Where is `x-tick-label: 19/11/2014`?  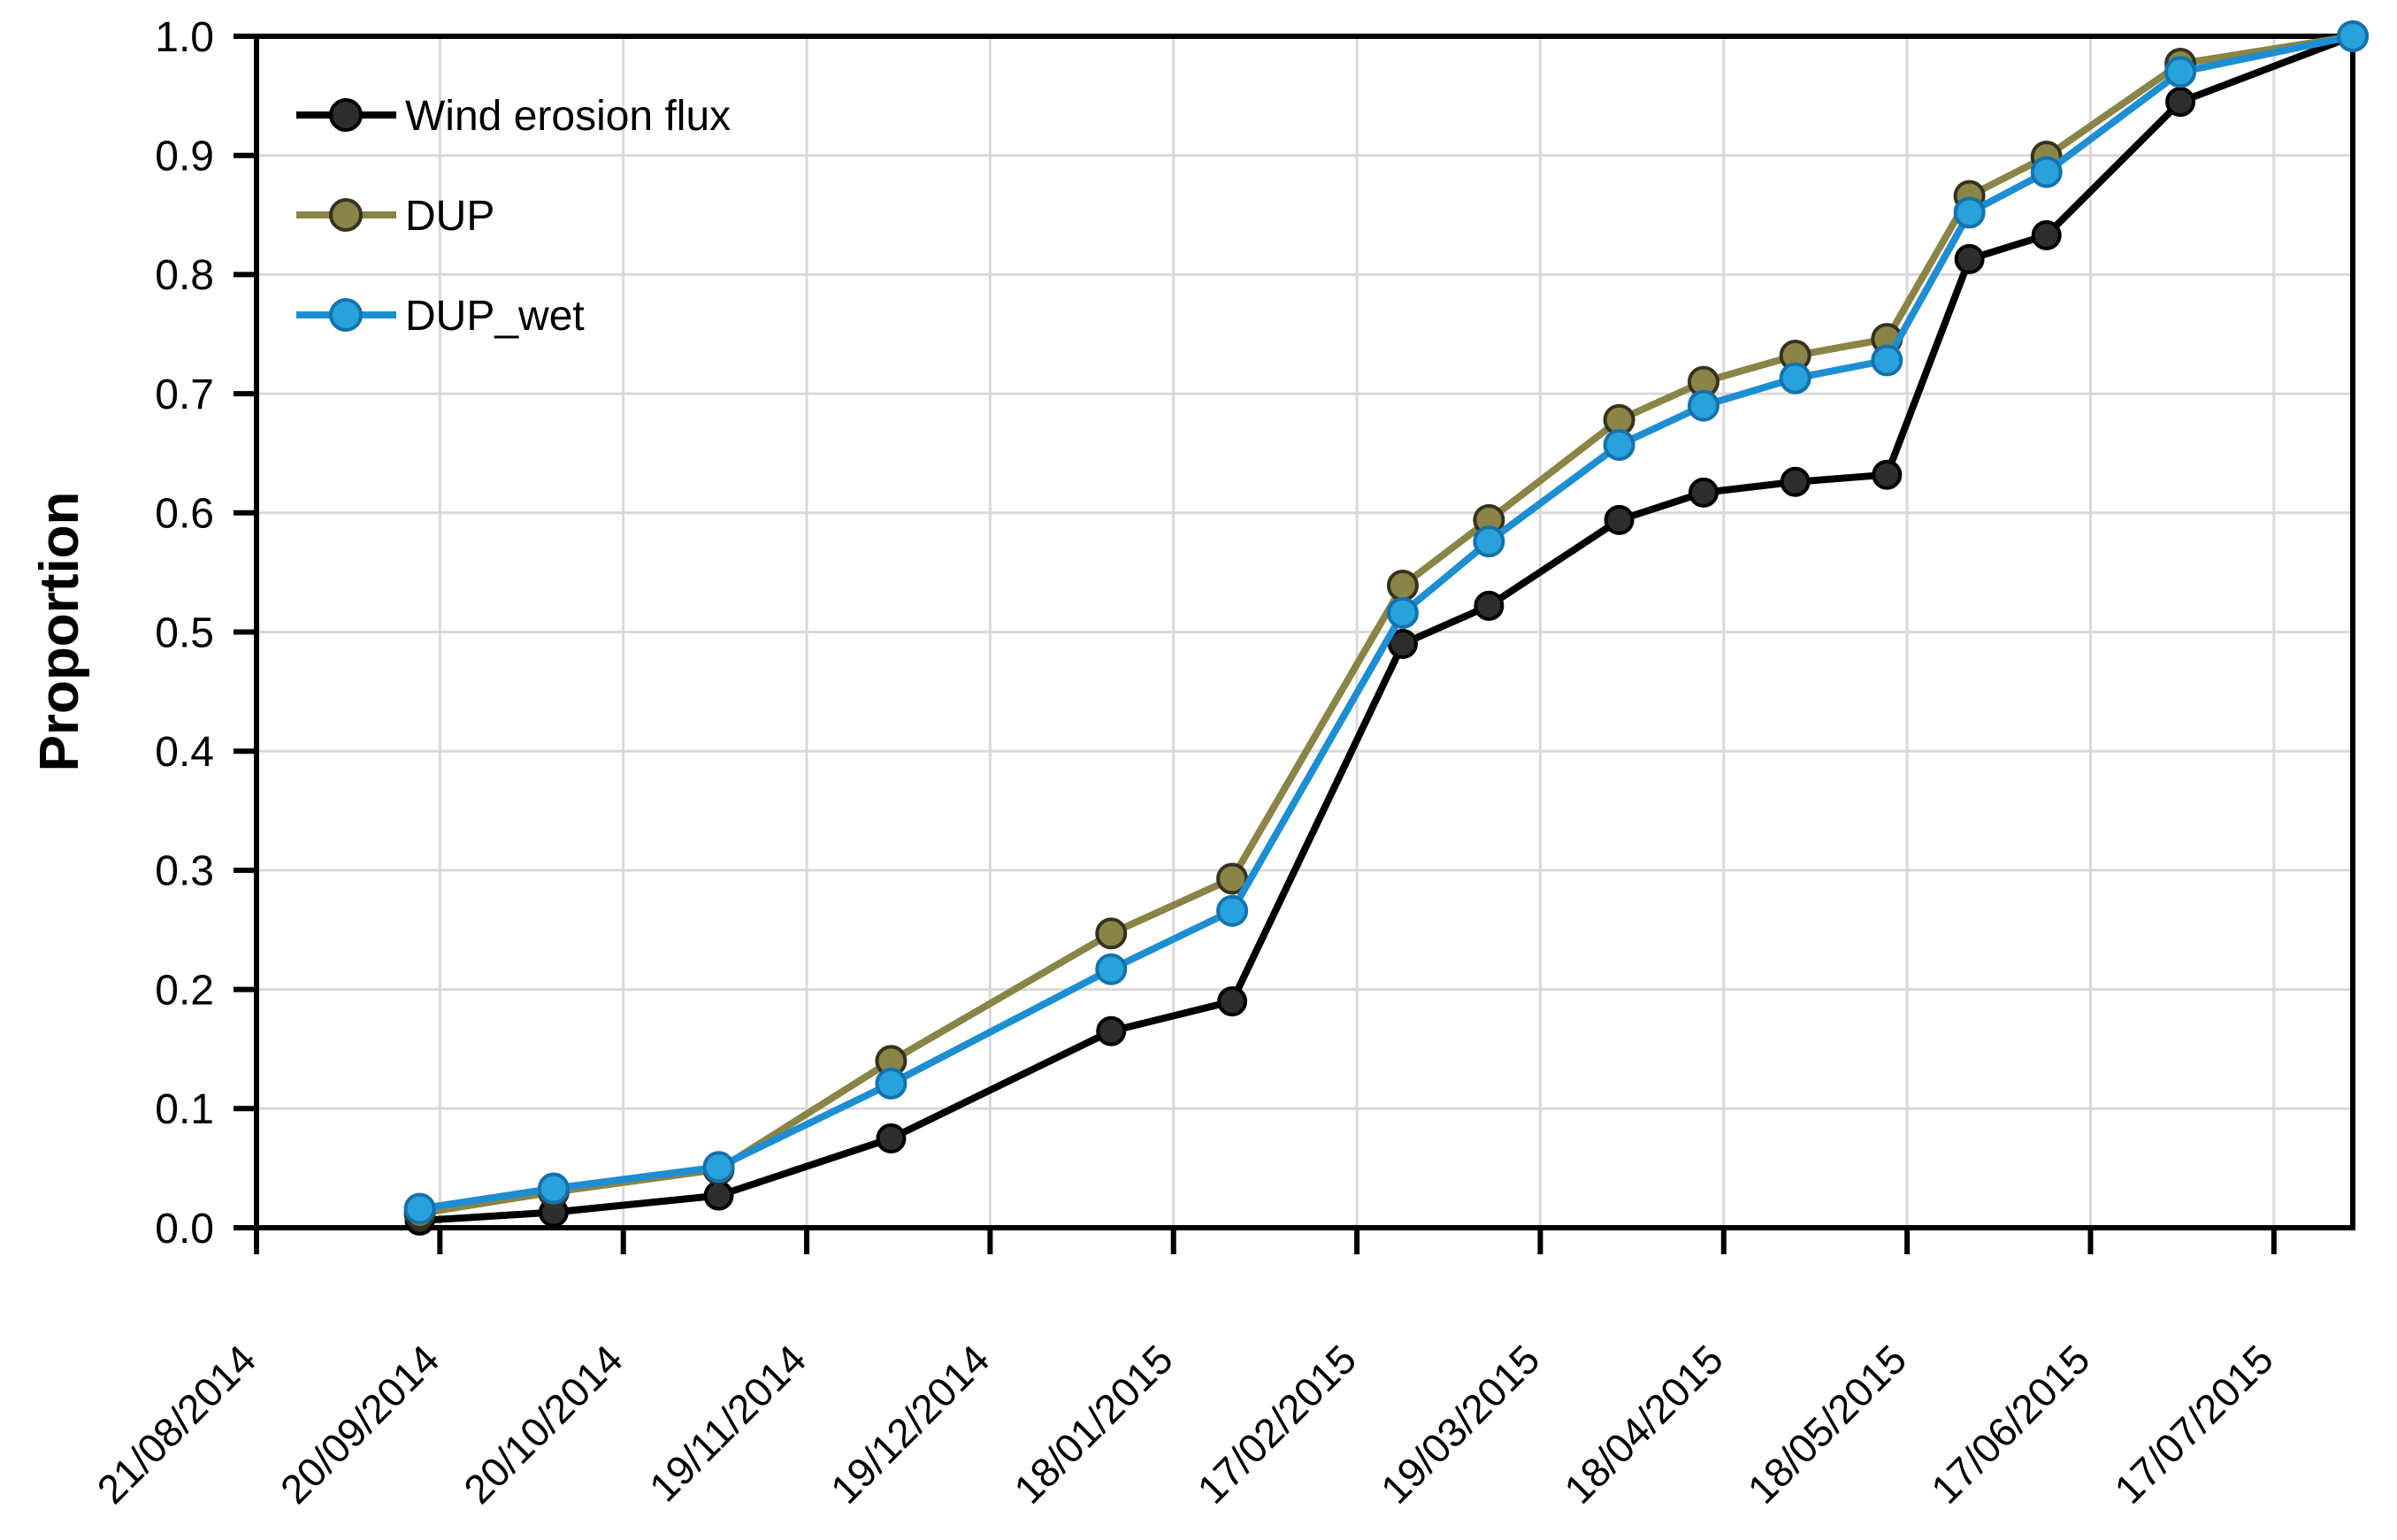
x-tick-label: 19/11/2014 is located at coordinates (727, 1423).